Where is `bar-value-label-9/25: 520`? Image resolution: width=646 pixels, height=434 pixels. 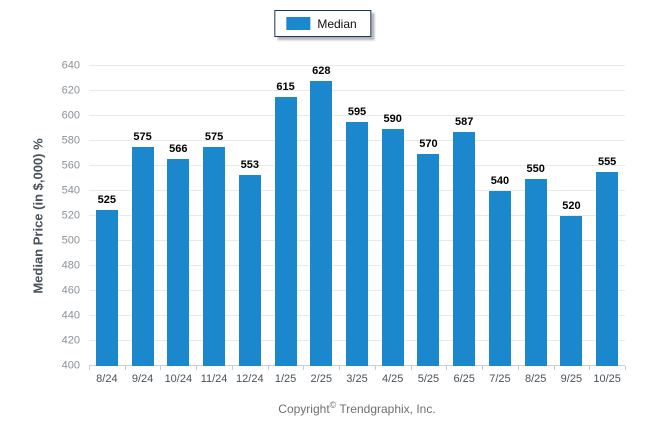 bar-value-label-9/25: 520 is located at coordinates (571, 206).